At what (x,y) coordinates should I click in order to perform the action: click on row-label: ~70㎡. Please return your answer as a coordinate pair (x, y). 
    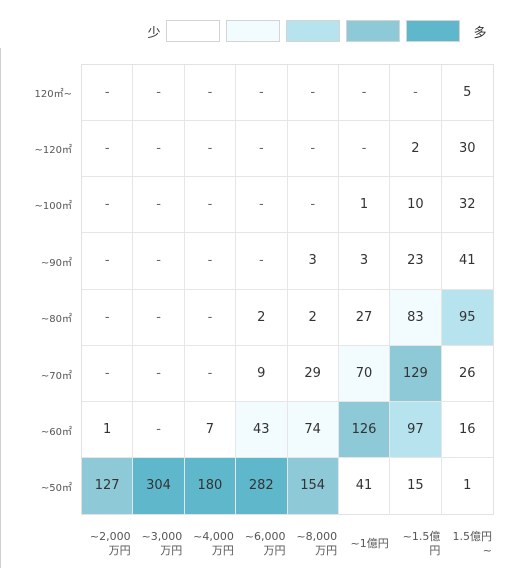
    Looking at the image, I should click on (56, 376).